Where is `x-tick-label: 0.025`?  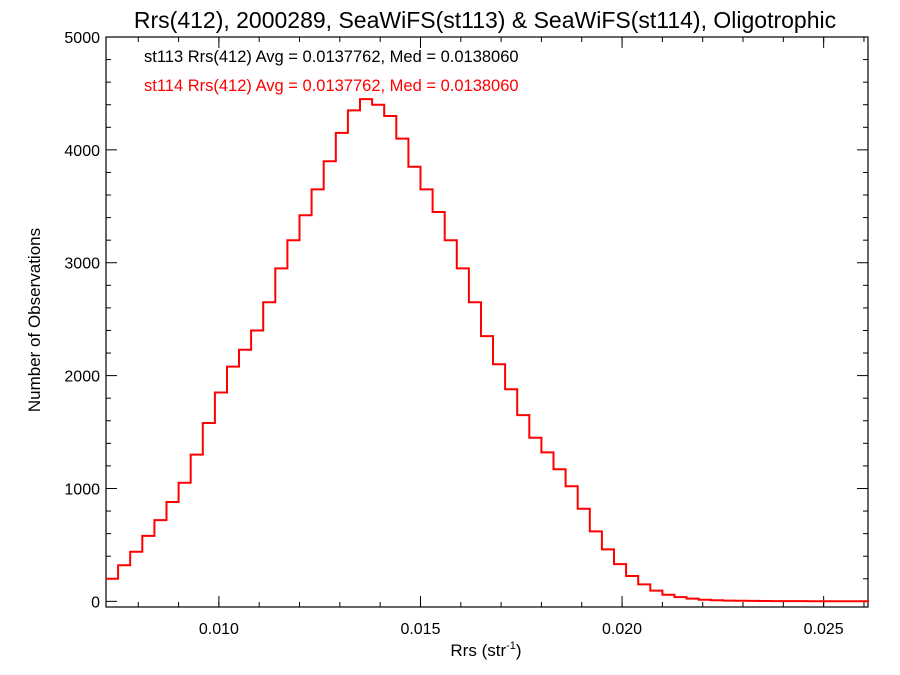 x-tick-label: 0.025 is located at coordinates (824, 629).